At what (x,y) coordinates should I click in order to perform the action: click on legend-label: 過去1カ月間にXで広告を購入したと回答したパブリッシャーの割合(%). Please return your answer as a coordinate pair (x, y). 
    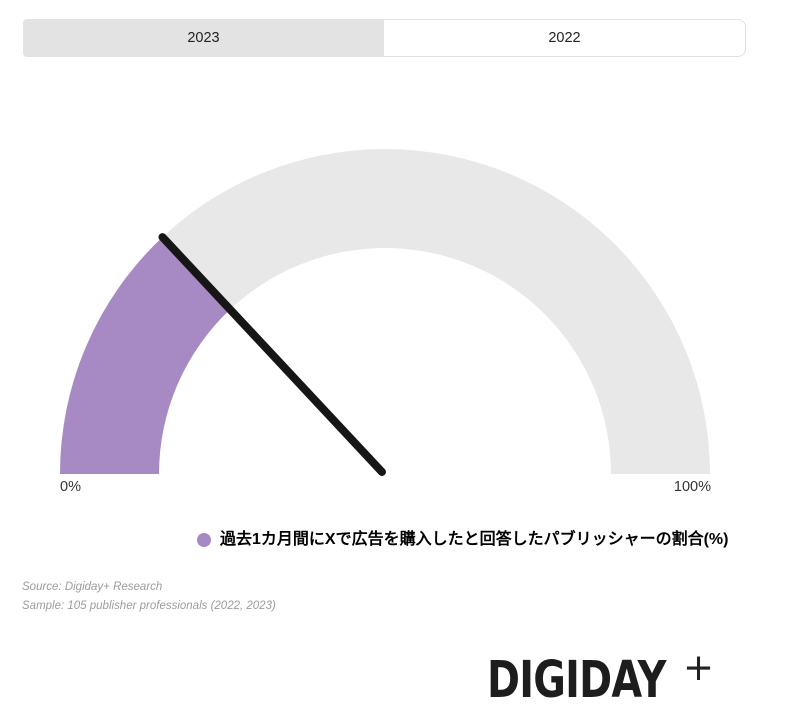
    Looking at the image, I should click on (474, 539).